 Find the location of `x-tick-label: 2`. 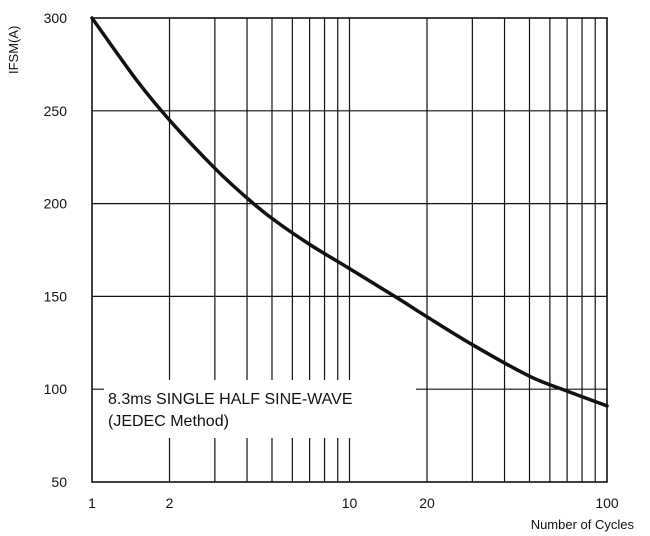

x-tick-label: 2 is located at coordinates (170, 503).